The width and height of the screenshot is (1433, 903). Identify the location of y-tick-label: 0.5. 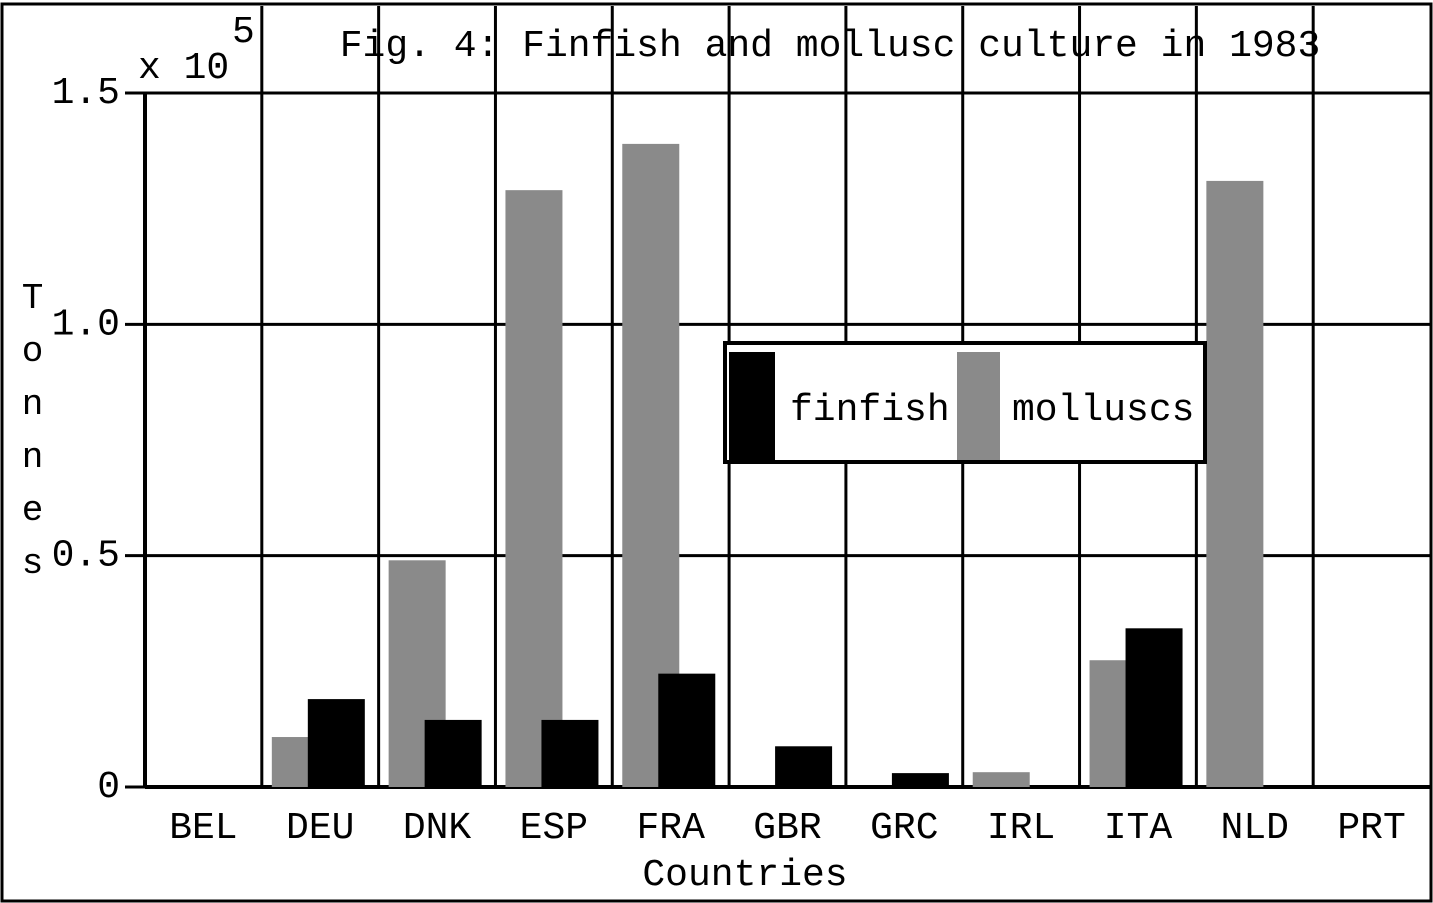
(86, 556).